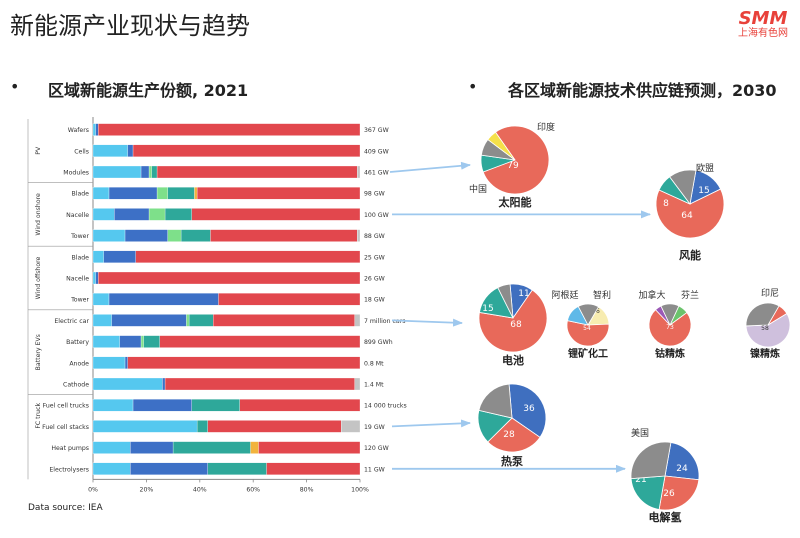 The width and height of the screenshot is (800, 538). What do you see at coordinates (640, 433) in the screenshot?
I see `region-callout: 美国` at bounding box center [640, 433].